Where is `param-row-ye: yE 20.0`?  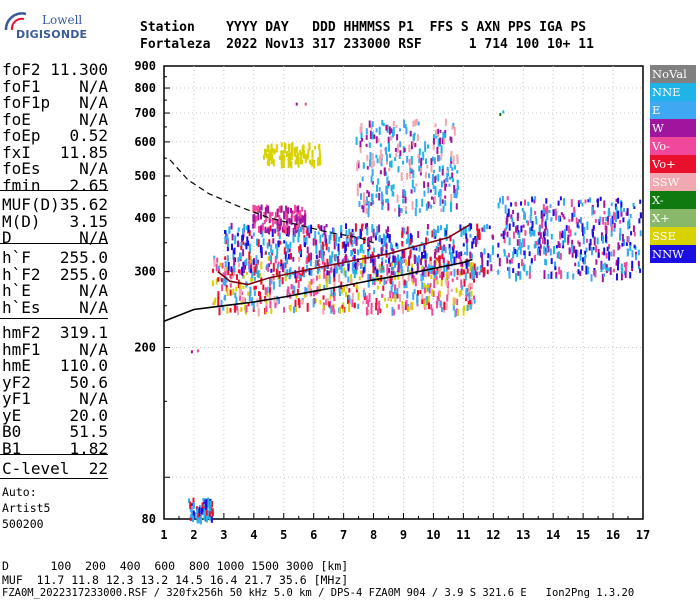
param-row-ye: yE 20.0 is located at coordinates (55, 415).